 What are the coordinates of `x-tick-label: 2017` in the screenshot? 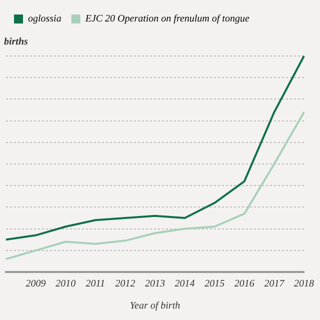 It's located at (275, 284).